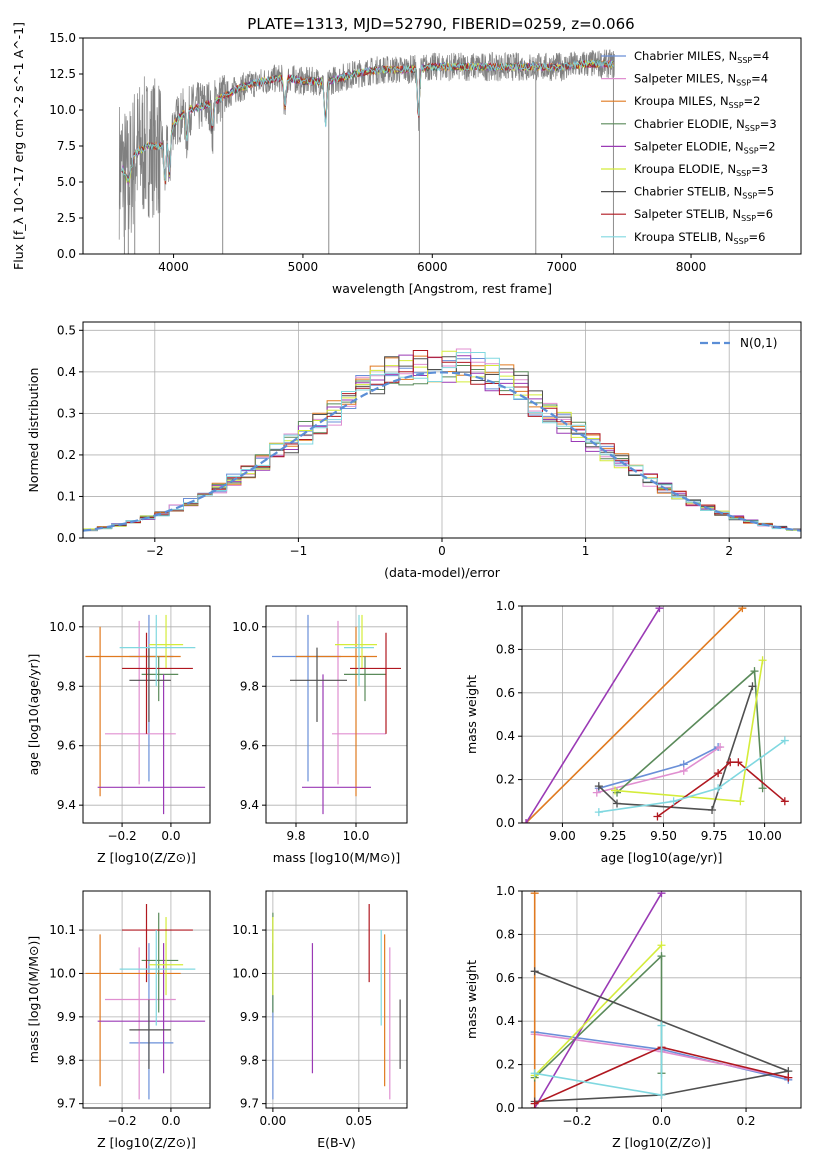  I want to click on mass-vs-ebv-ytick-label-1: 9.8, so click(249, 1060).